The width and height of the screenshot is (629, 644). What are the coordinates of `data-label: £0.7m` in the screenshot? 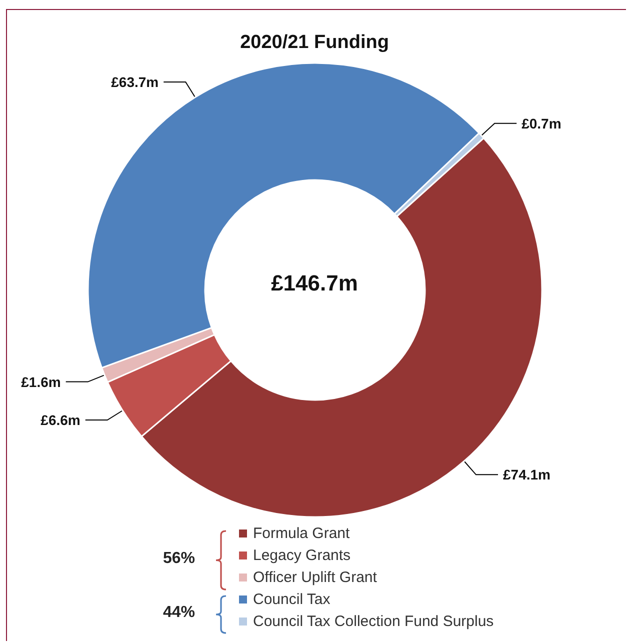 It's located at (542, 123).